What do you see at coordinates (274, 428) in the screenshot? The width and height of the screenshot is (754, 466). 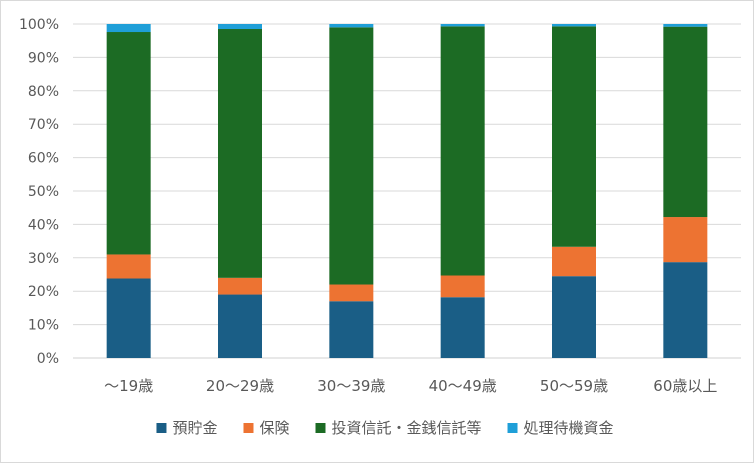 I see `legend-label: 保険` at bounding box center [274, 428].